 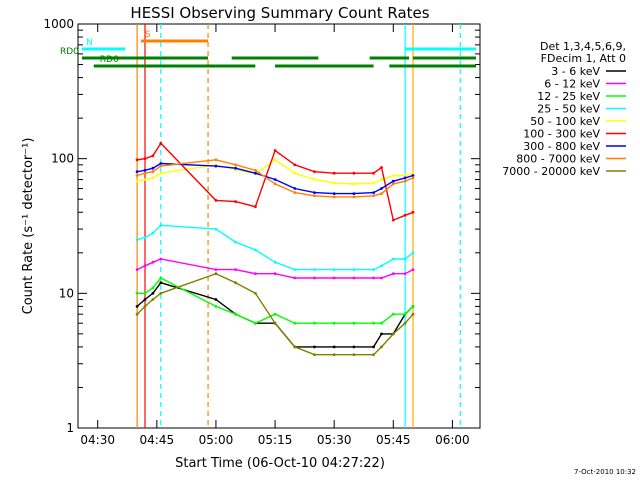 I want to click on x-tick-label: 04:30, so click(x=97, y=440).